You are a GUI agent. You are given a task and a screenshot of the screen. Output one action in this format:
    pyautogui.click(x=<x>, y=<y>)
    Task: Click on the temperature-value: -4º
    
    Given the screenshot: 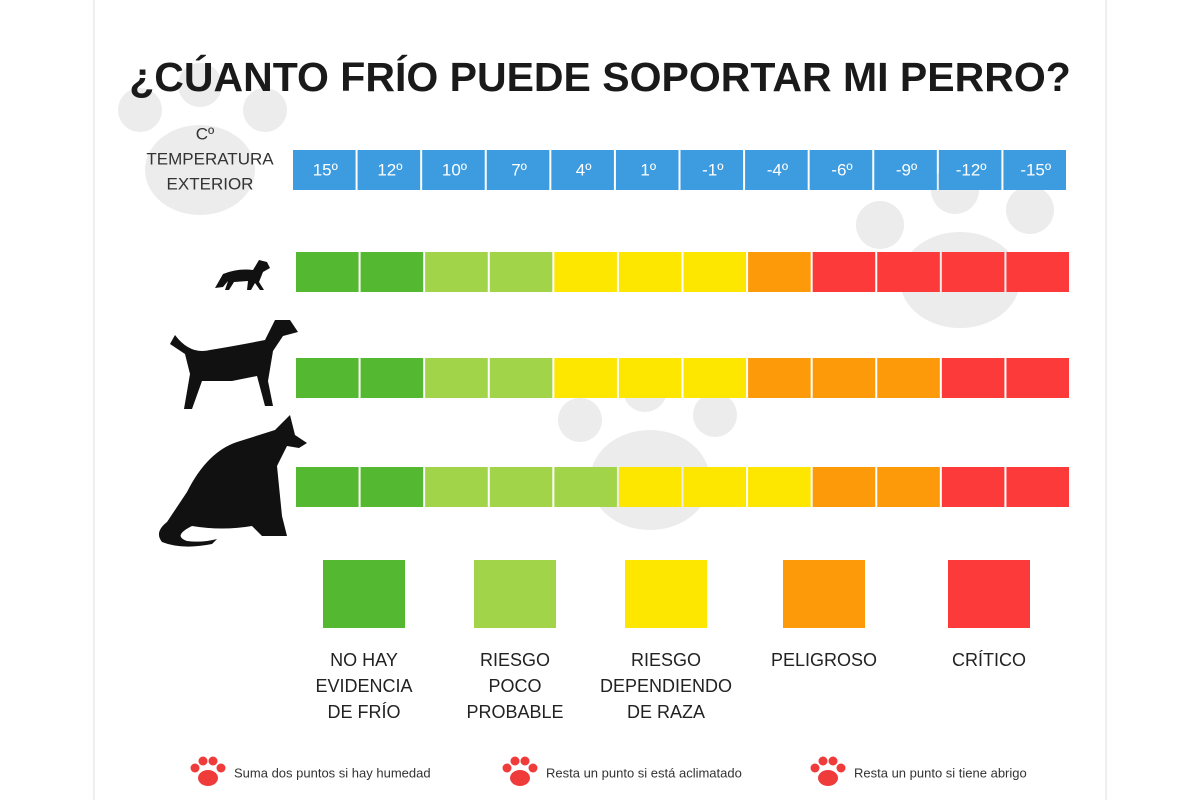 What is the action you would take?
    pyautogui.click(x=777, y=169)
    